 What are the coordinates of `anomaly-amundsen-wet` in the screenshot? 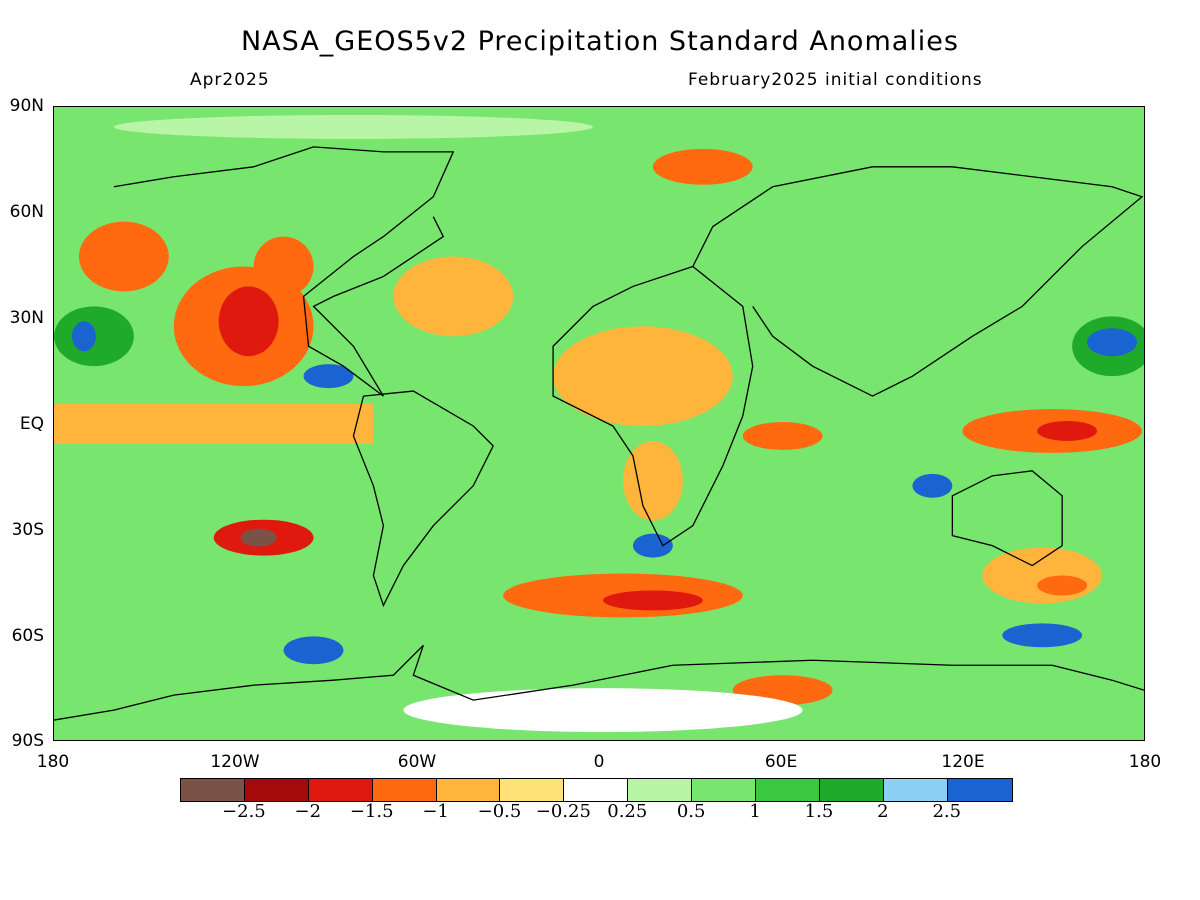 It's located at (313, 650).